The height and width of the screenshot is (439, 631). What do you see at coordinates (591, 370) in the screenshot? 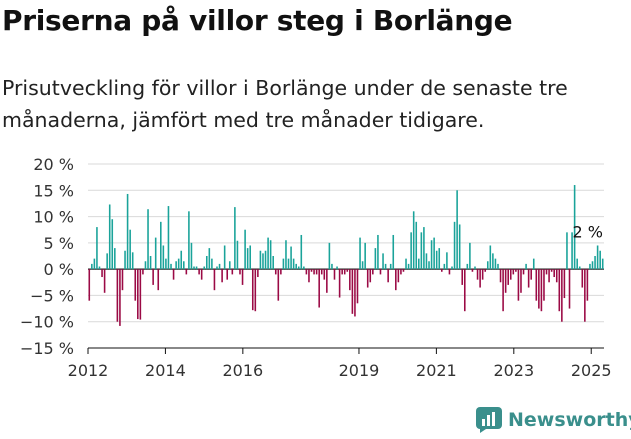
I see `x-tick-label: 2025` at bounding box center [591, 370].